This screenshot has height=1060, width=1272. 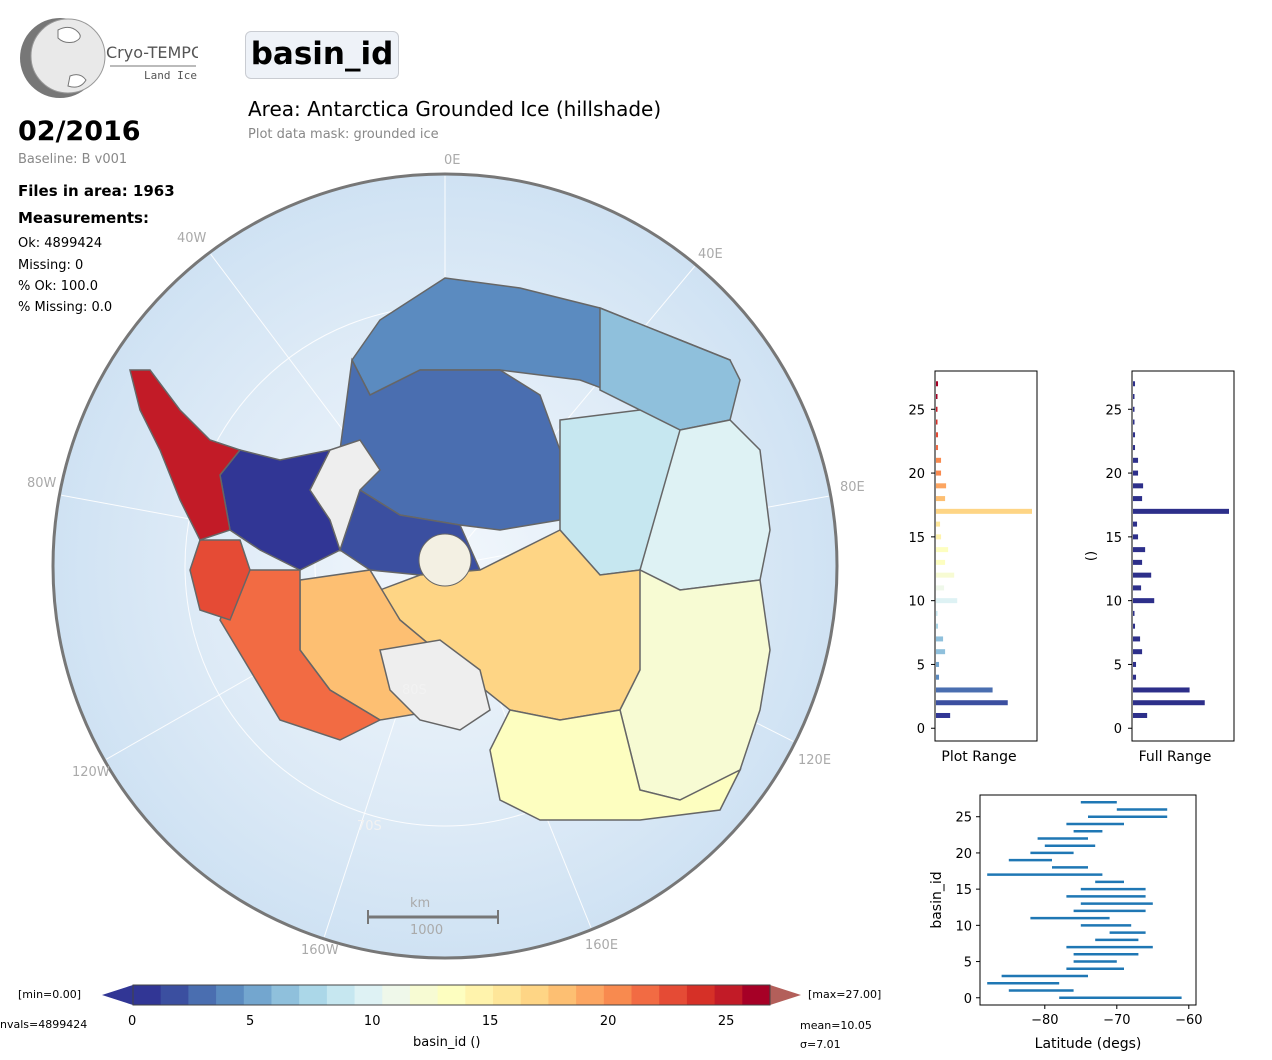 What do you see at coordinates (1091, 556) in the screenshot?
I see `hist-full-range-ylabel: ()` at bounding box center [1091, 556].